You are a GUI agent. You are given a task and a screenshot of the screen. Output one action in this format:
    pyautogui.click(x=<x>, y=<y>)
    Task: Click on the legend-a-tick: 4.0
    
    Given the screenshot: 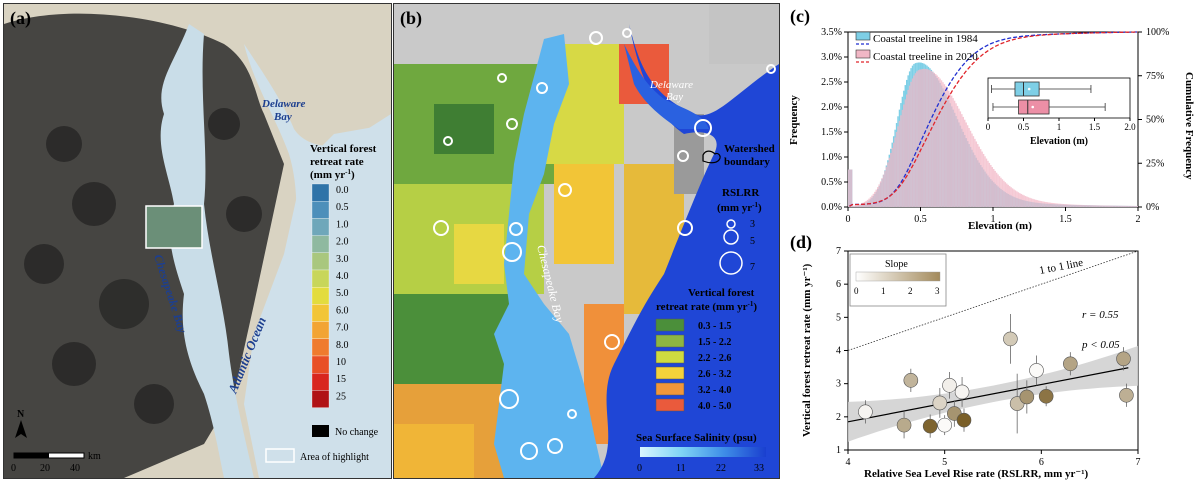 What is the action you would take?
    pyautogui.click(x=342, y=276)
    